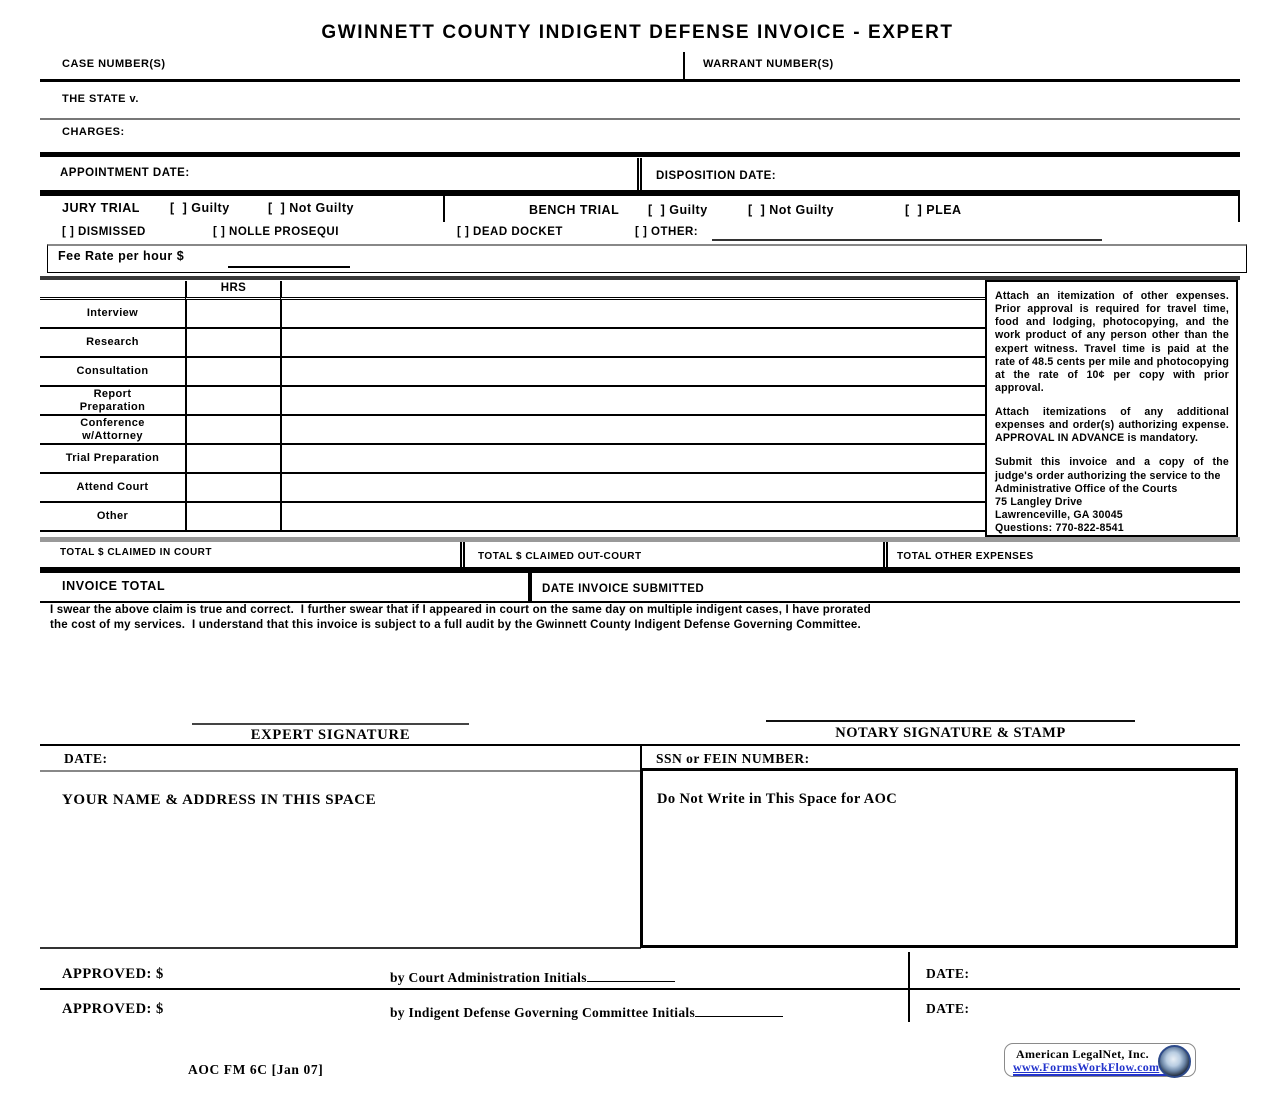  Describe the element at coordinates (380, 757) in the screenshot. I see `expert-date-field` at that location.